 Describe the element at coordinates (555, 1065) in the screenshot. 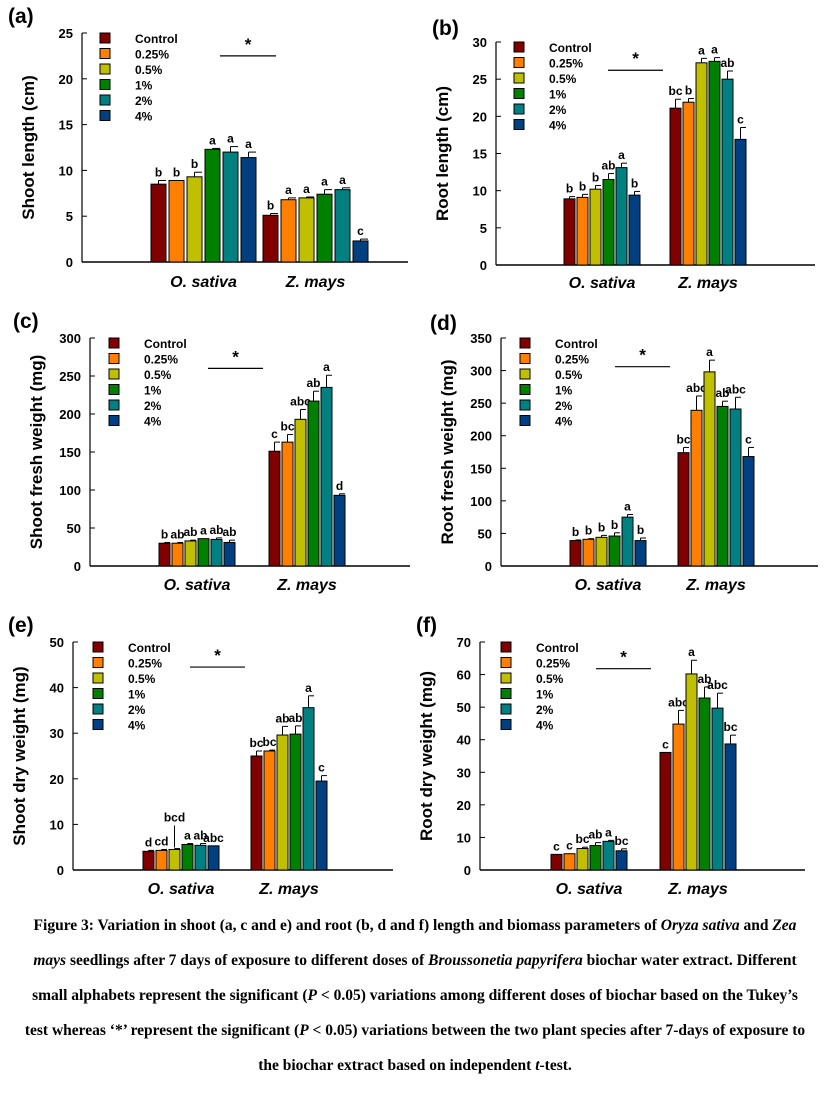

I see `caption-segment: -test.` at that location.